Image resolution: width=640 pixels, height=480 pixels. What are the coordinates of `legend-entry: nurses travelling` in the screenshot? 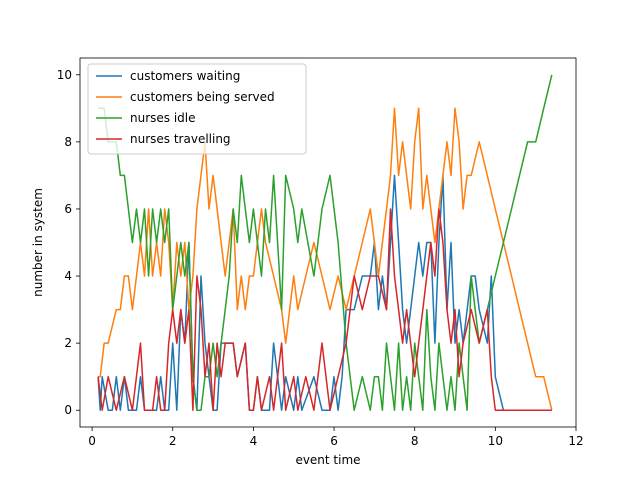 It's located at (180, 139).